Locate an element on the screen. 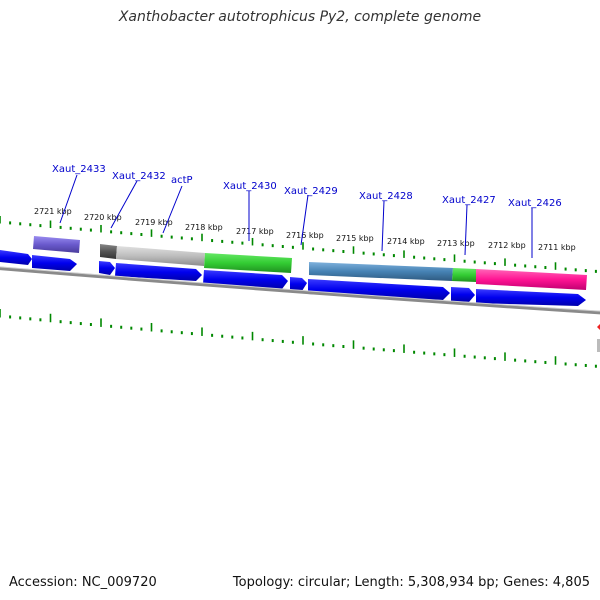  feature-block-purple is located at coordinates (56, 244).